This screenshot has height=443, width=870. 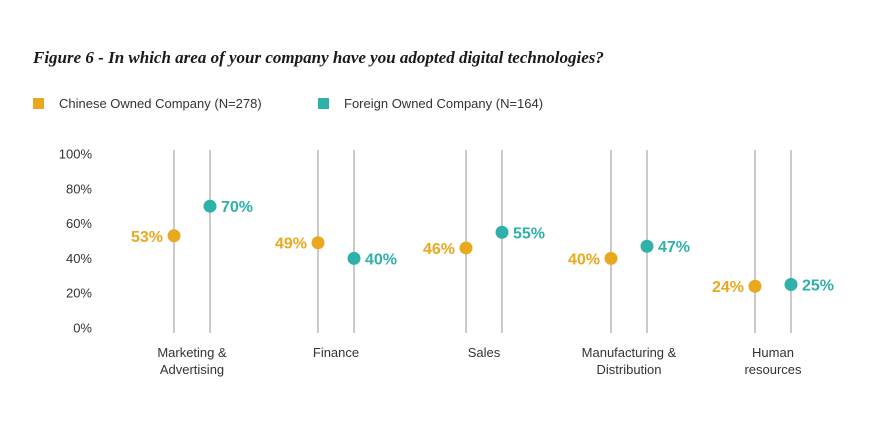 What do you see at coordinates (444, 103) in the screenshot?
I see `legend-label-foreign: Foreign Owned Company (N=164)` at bounding box center [444, 103].